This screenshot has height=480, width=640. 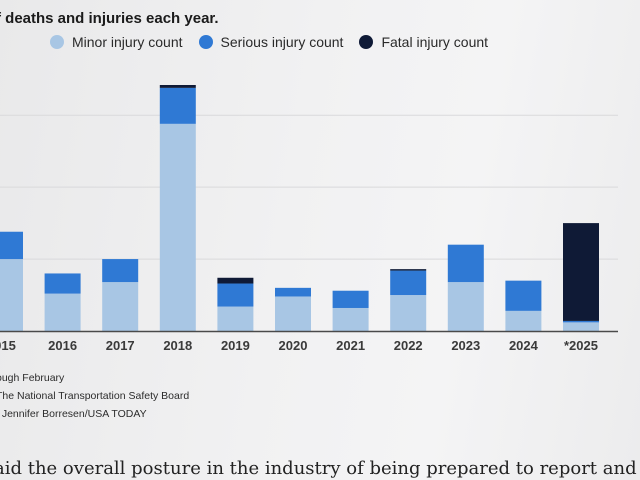 I want to click on chart-title: f deaths and injuries each year., so click(x=109, y=18).